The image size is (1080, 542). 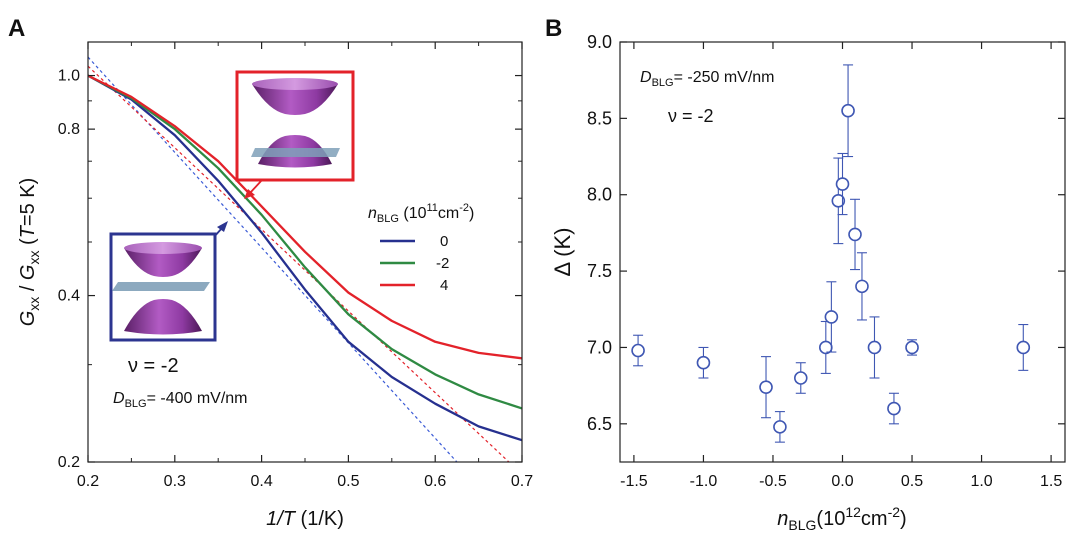 What do you see at coordinates (305, 519) in the screenshot?
I see `panel-a-xlabel: 1/T (1/K)` at bounding box center [305, 519].